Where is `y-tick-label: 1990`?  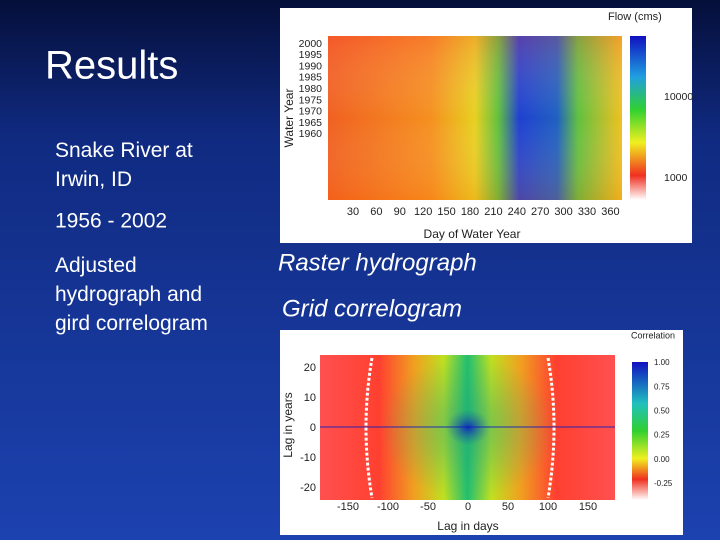
y-tick-label: 1990 is located at coordinates (311, 66).